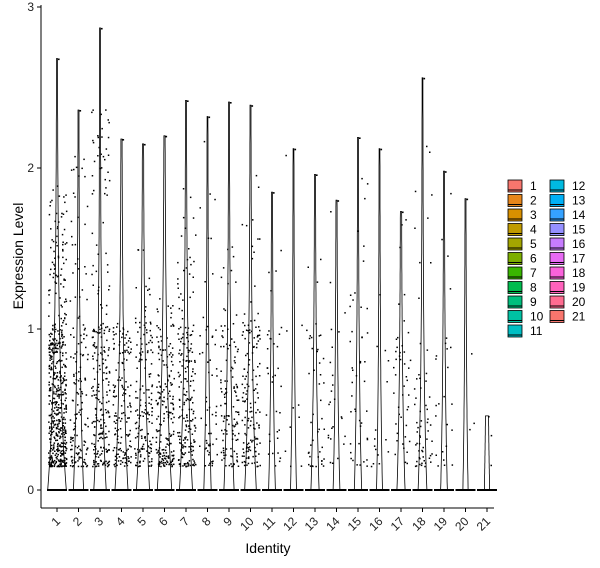 The height and width of the screenshot is (568, 600). I want to click on violin-shape, so click(379, 319).